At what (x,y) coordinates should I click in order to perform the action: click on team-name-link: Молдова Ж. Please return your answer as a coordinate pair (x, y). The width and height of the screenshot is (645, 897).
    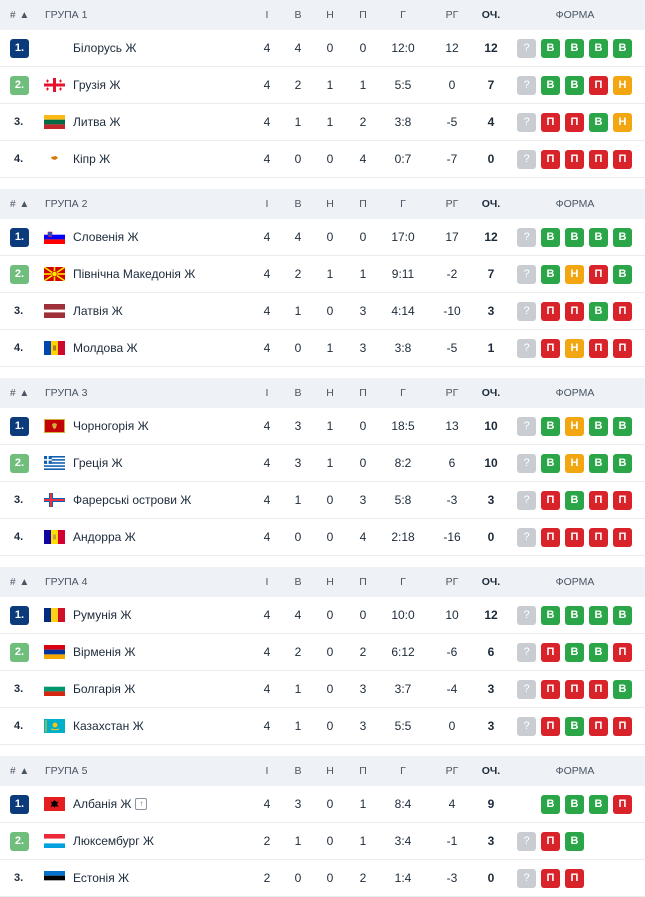
    Looking at the image, I should click on (105, 348).